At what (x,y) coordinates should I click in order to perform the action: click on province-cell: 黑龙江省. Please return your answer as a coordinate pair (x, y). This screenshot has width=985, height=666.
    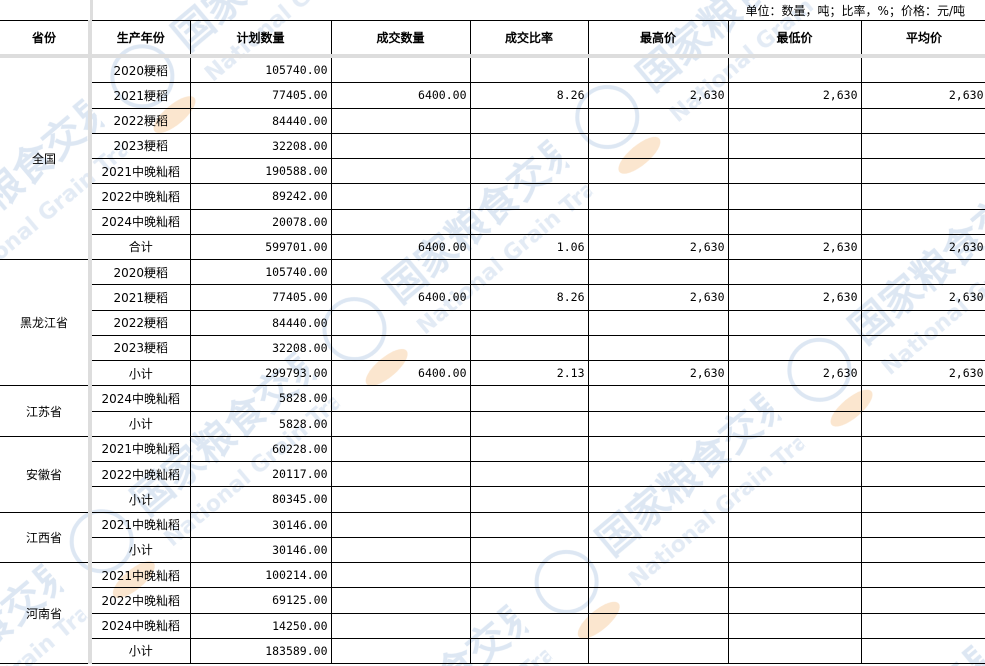
    Looking at the image, I should click on (46, 322).